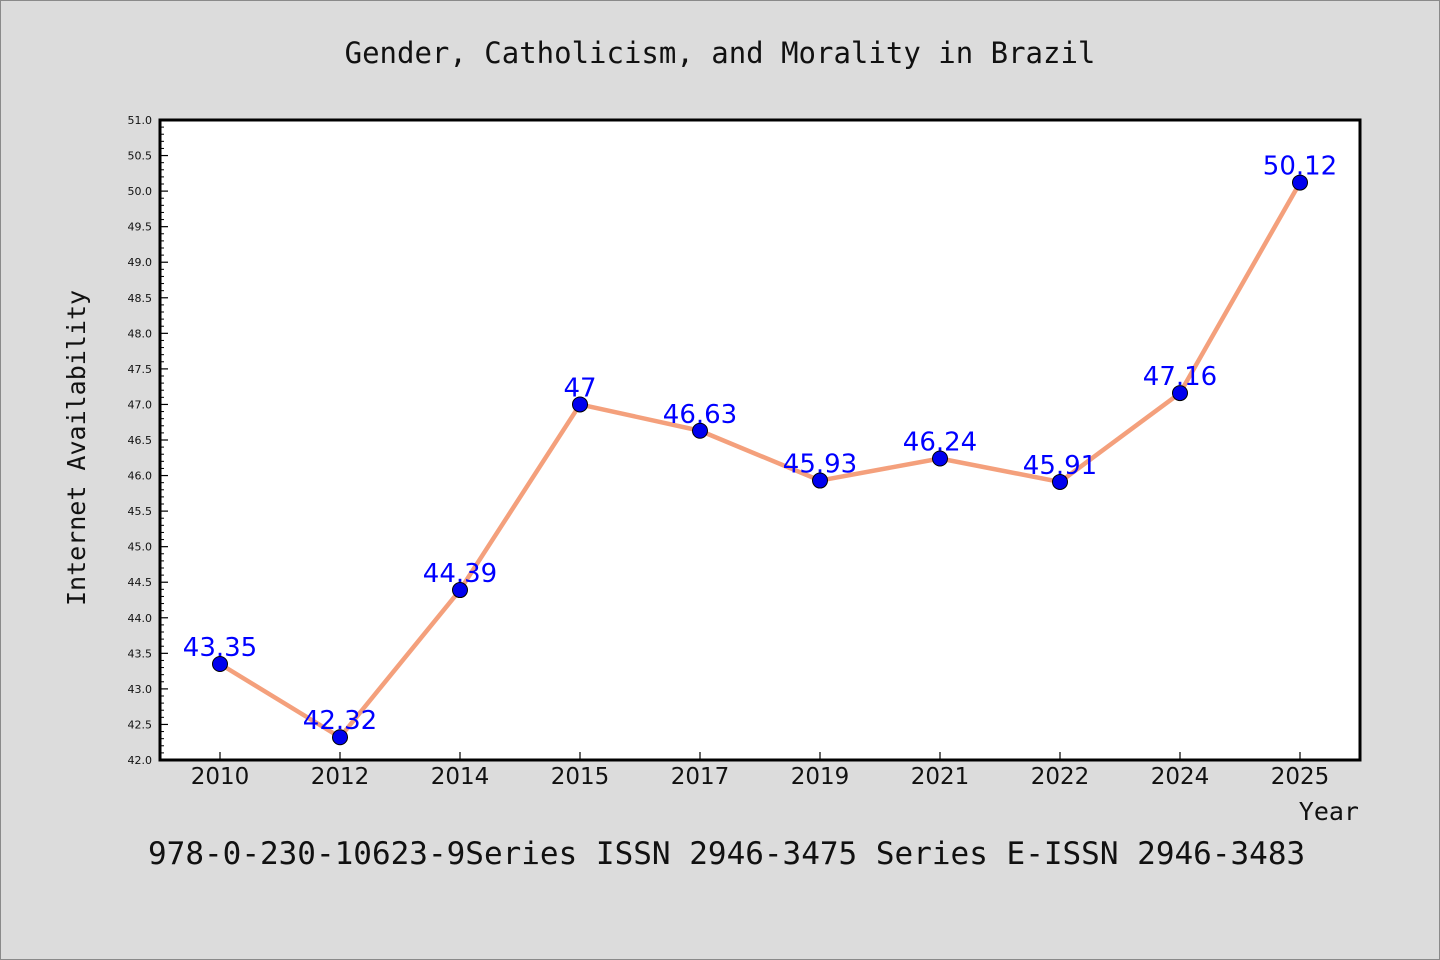  Describe the element at coordinates (700, 415) in the screenshot. I see `data-label: 46.63` at that location.